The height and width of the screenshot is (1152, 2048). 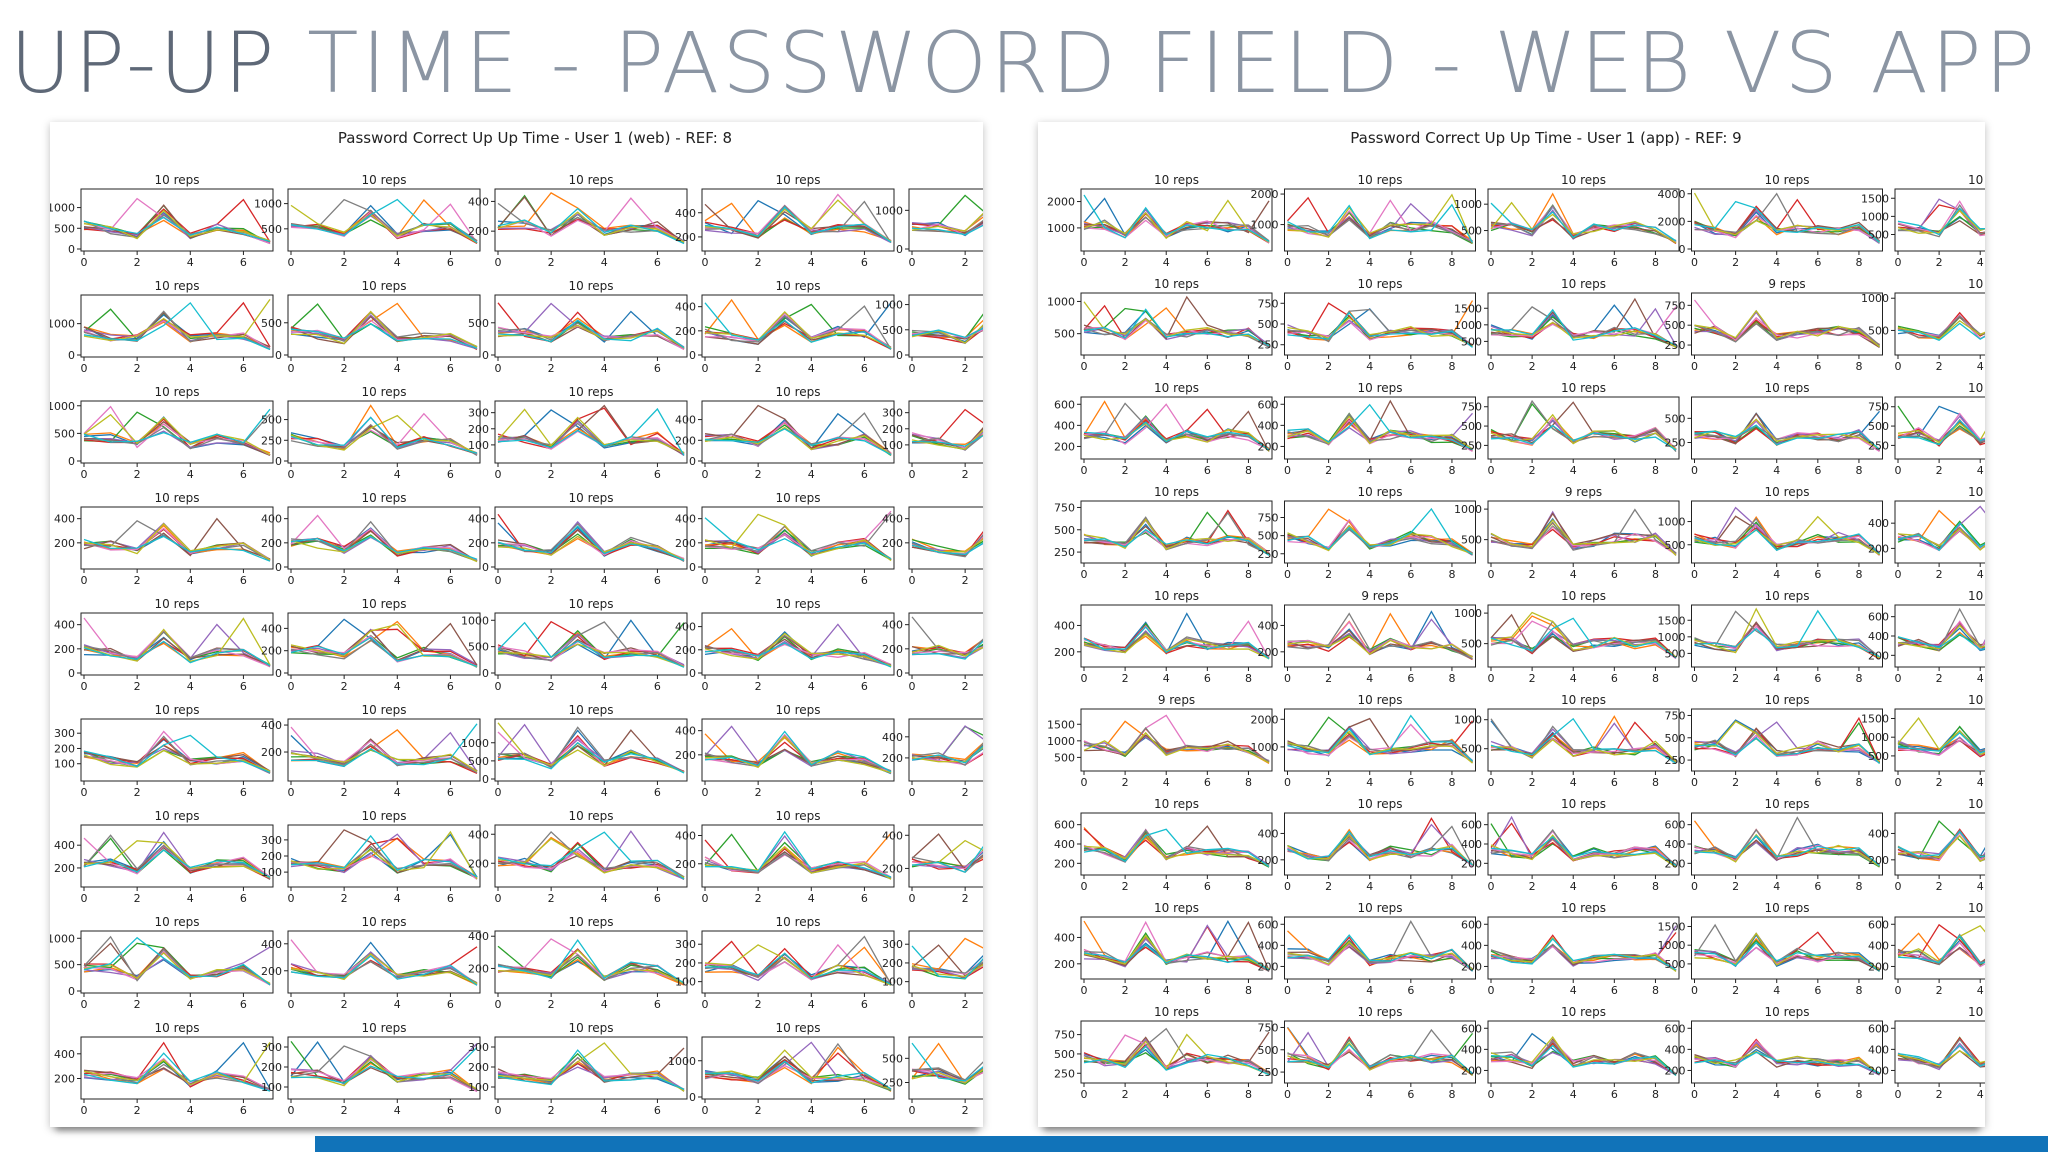 I want to click on y-tick-label: 250, so click(x=1675, y=345).